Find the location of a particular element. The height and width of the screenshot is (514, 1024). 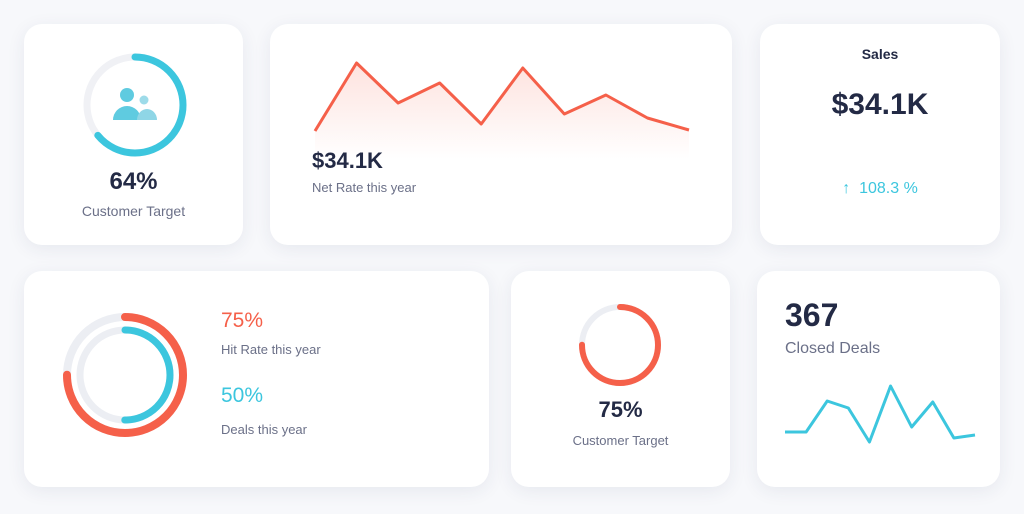

users-icon is located at coordinates (135, 104).